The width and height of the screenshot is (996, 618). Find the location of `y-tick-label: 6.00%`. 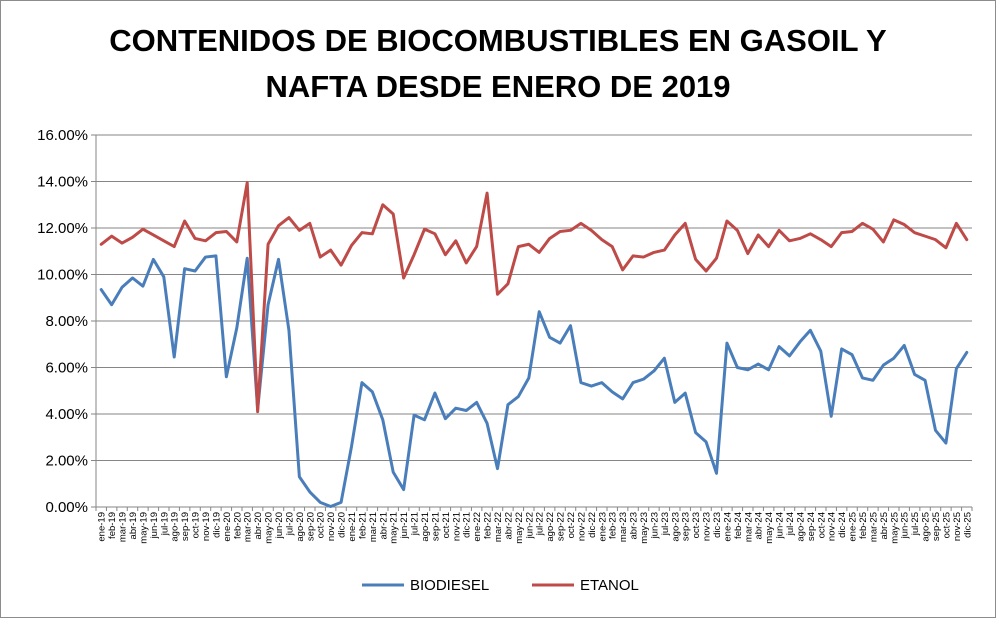

y-tick-label: 6.00% is located at coordinates (66, 368).